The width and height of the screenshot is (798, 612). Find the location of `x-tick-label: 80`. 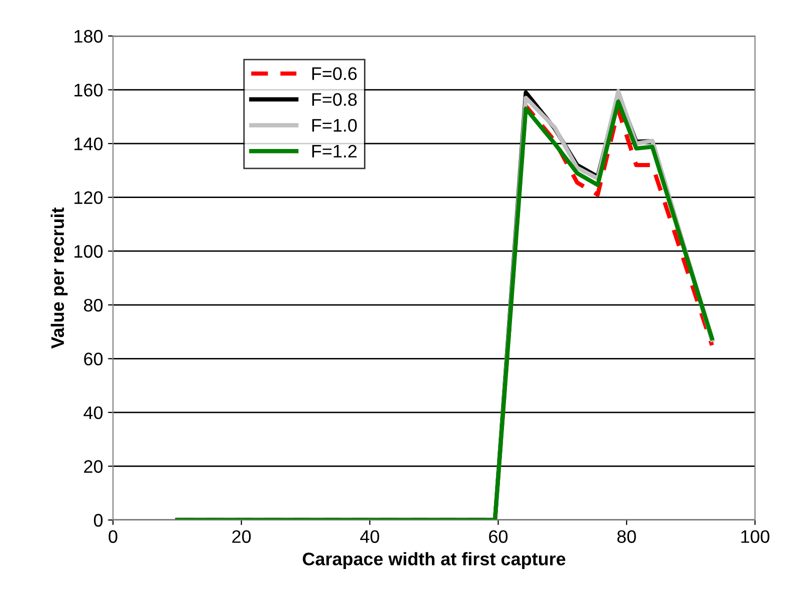

x-tick-label: 80 is located at coordinates (626, 536).